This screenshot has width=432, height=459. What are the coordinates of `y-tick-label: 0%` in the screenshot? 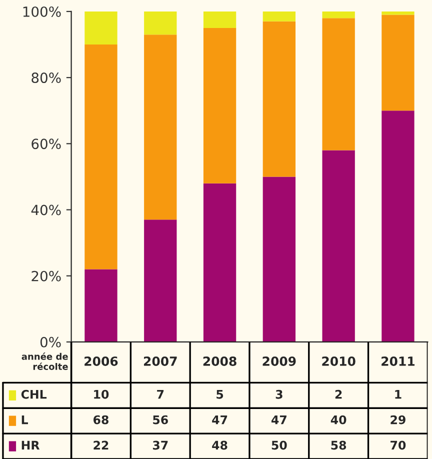 It's located at (50, 342).